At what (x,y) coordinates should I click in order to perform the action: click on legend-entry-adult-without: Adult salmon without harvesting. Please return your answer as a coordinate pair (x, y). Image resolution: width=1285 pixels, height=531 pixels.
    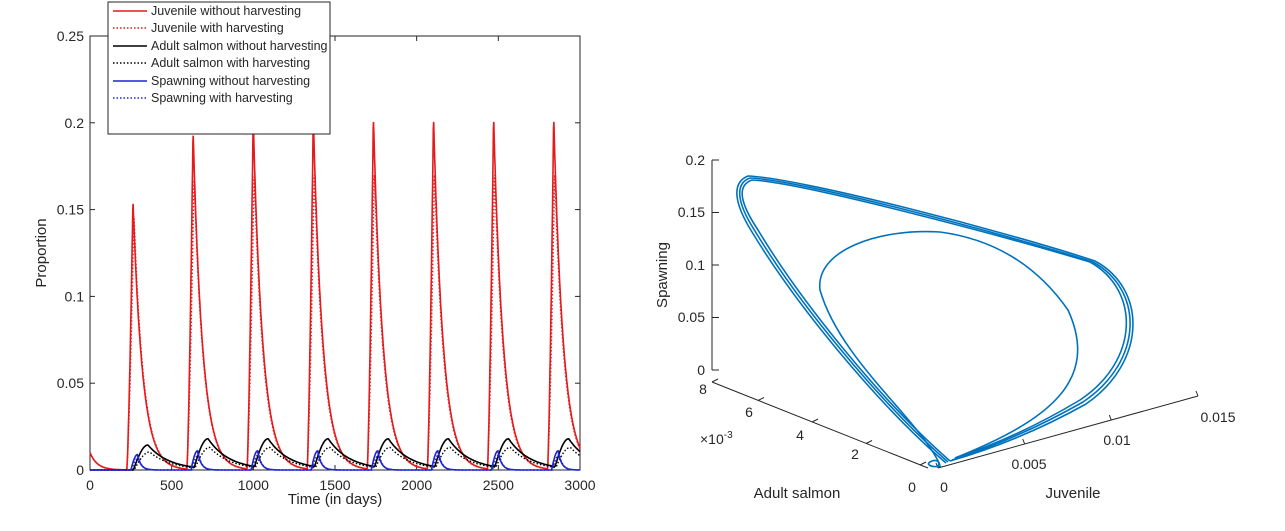
    Looking at the image, I should click on (220, 46).